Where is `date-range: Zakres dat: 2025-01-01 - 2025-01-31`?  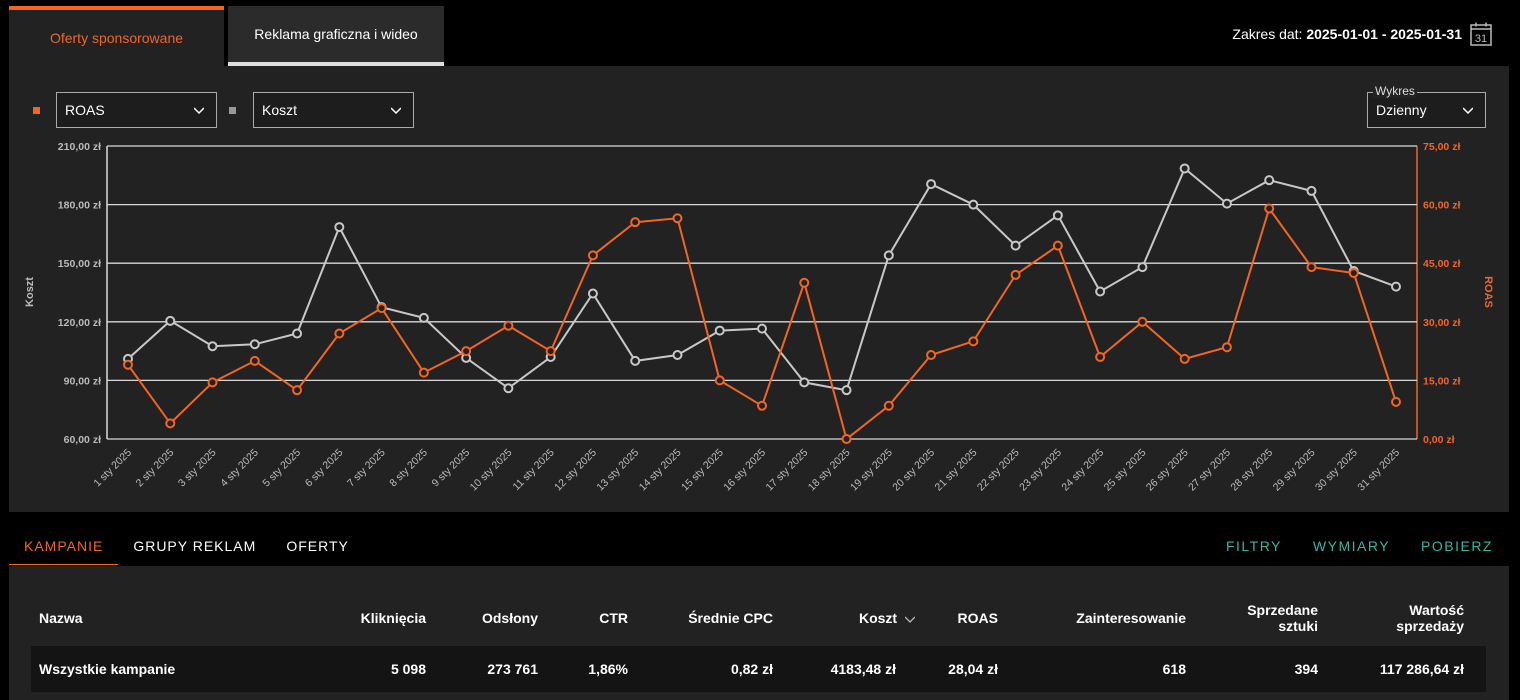
date-range: Zakres dat: 2025-01-01 - 2025-01-31 is located at coordinates (1347, 34).